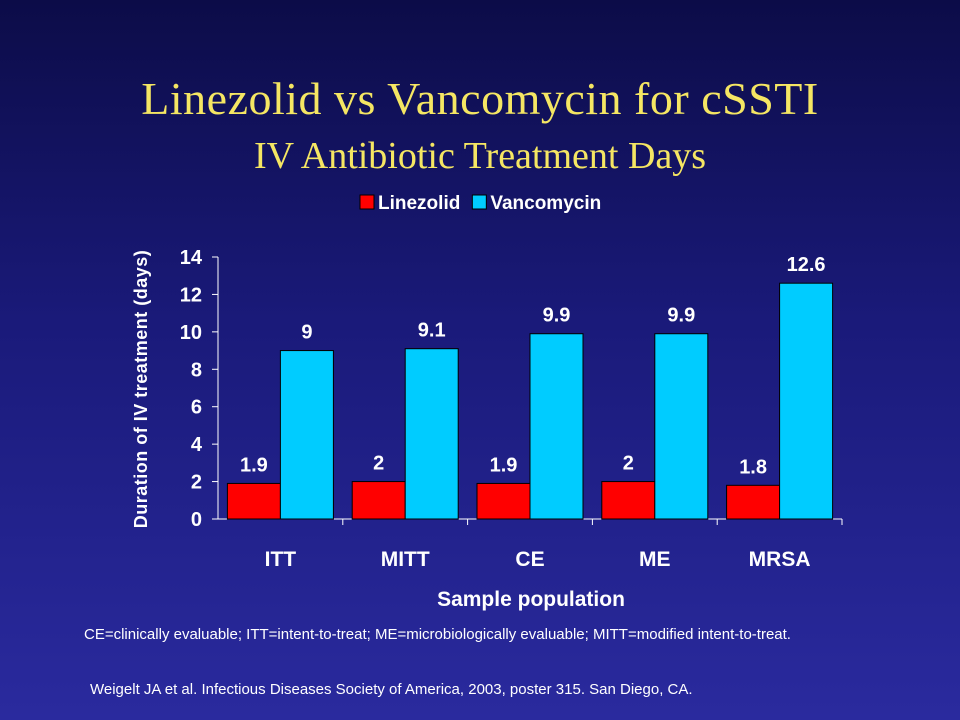 The height and width of the screenshot is (720, 960). I want to click on bar-linezolid-me, so click(628, 500).